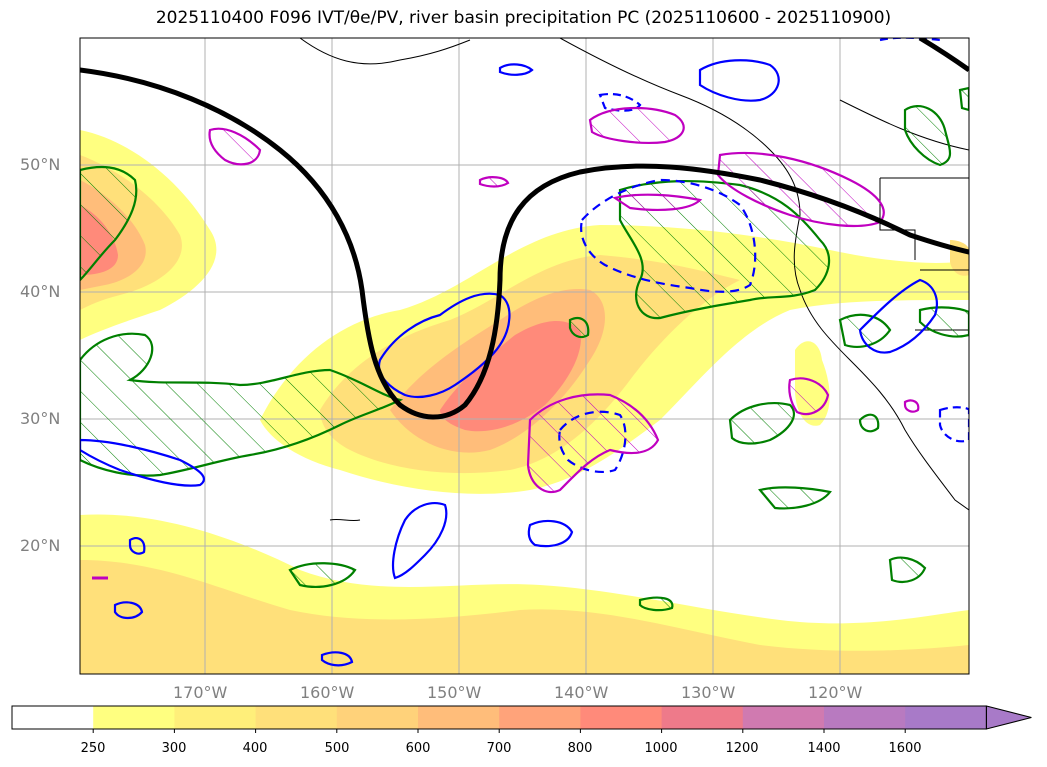 This screenshot has height=767, width=1047. What do you see at coordinates (581, 692) in the screenshot?
I see `lon-label-140w: 140°W` at bounding box center [581, 692].